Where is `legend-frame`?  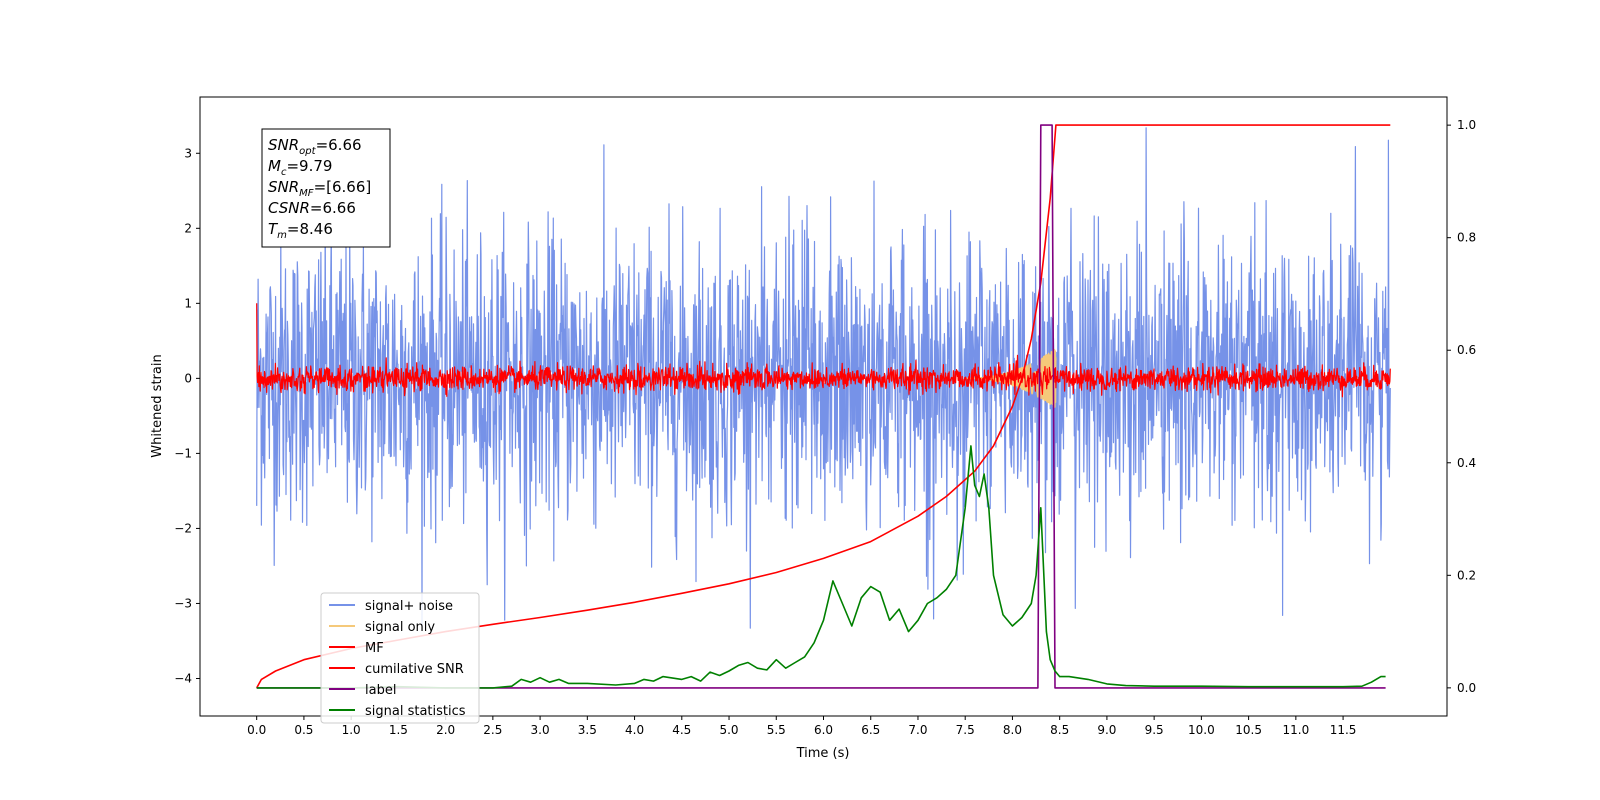 legend-frame is located at coordinates (400, 658).